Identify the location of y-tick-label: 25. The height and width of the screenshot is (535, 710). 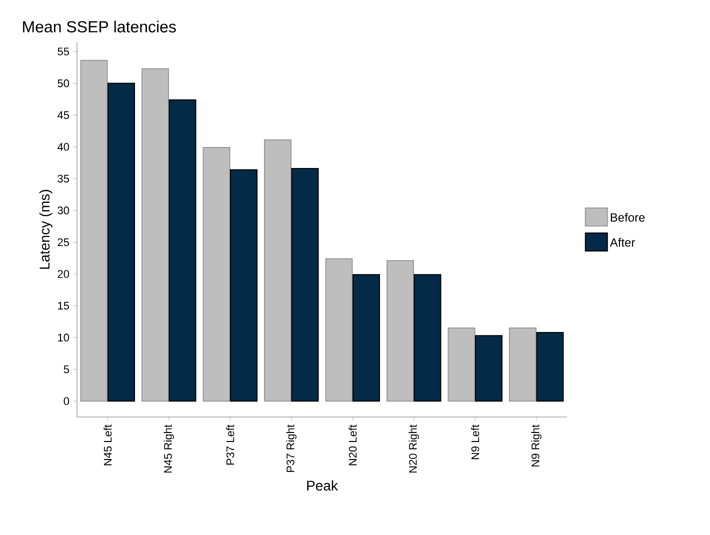
(63, 242).